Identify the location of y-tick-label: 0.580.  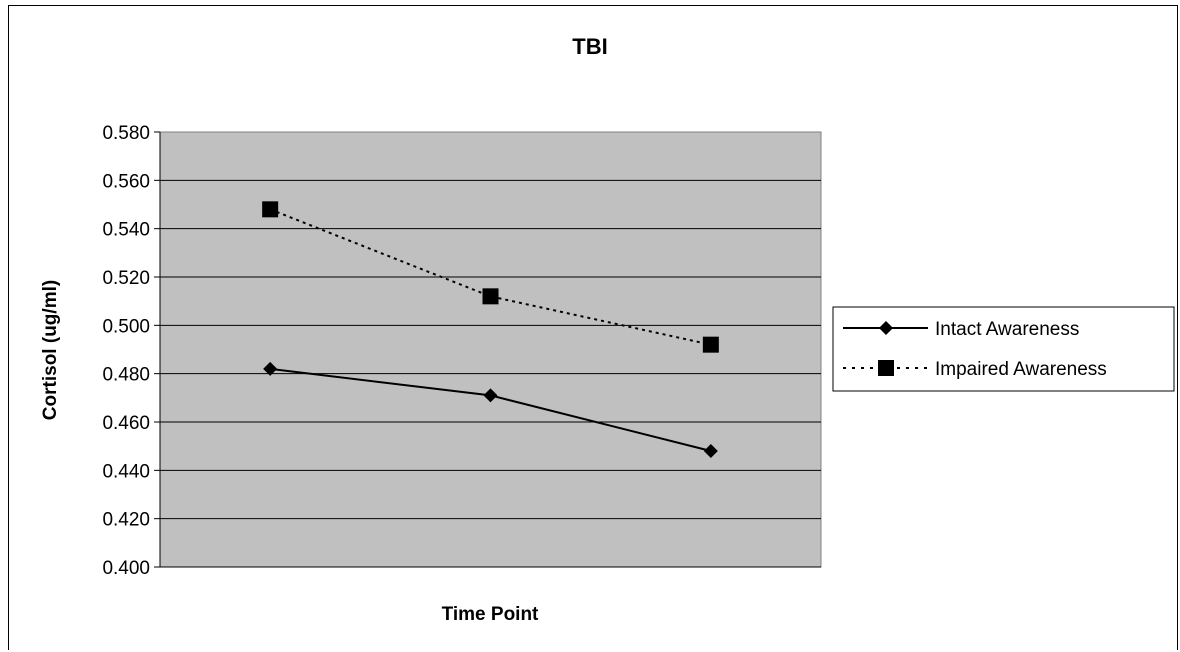
(126, 133).